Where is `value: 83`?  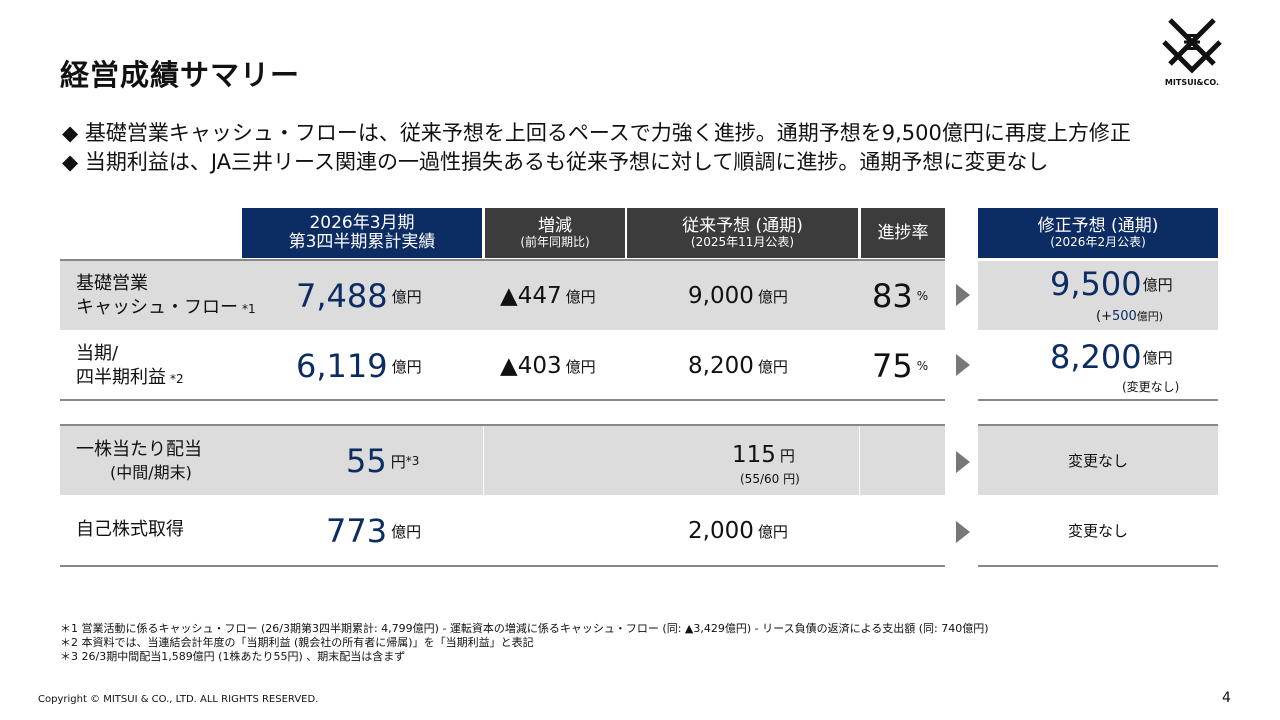
value: 83 is located at coordinates (892, 296).